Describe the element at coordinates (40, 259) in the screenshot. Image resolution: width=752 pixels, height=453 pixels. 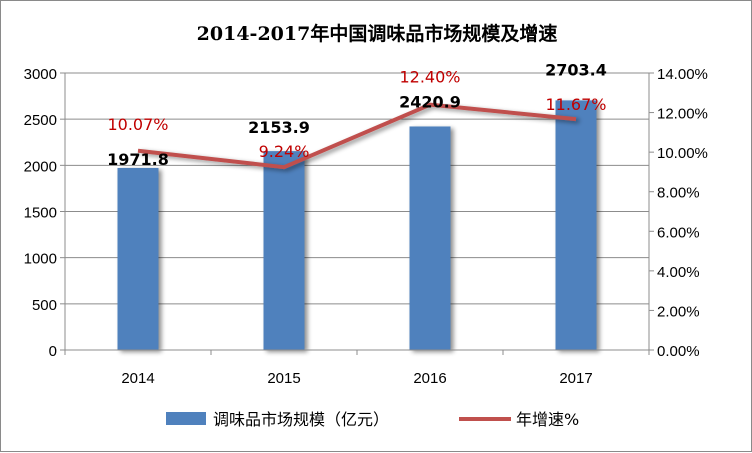
I see `left-axis-tick-label: 1000` at that location.